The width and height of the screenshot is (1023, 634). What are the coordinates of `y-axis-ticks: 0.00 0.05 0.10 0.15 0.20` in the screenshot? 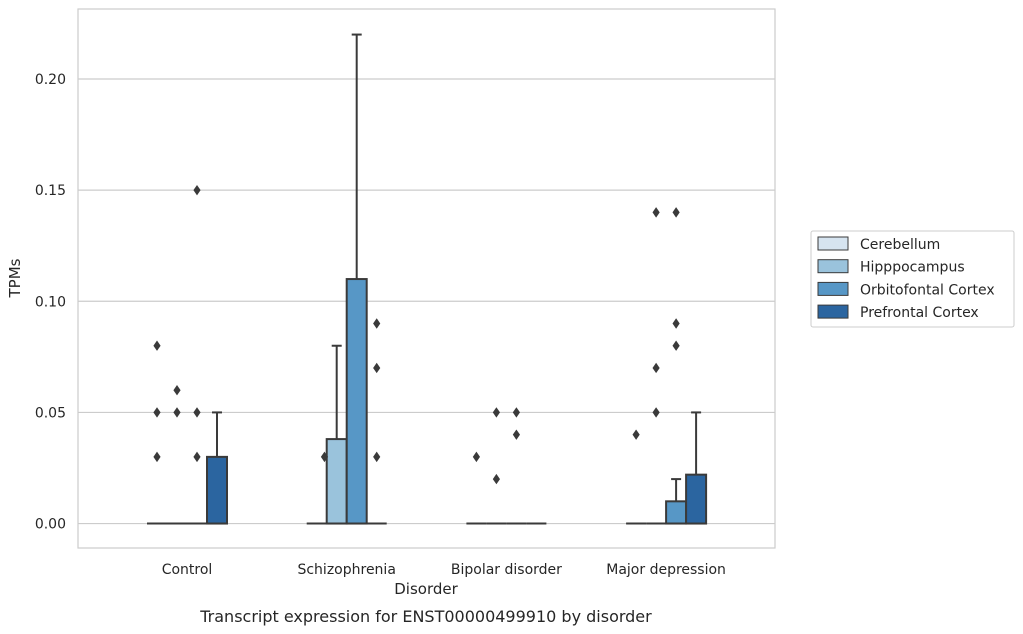 It's located at (50, 302).